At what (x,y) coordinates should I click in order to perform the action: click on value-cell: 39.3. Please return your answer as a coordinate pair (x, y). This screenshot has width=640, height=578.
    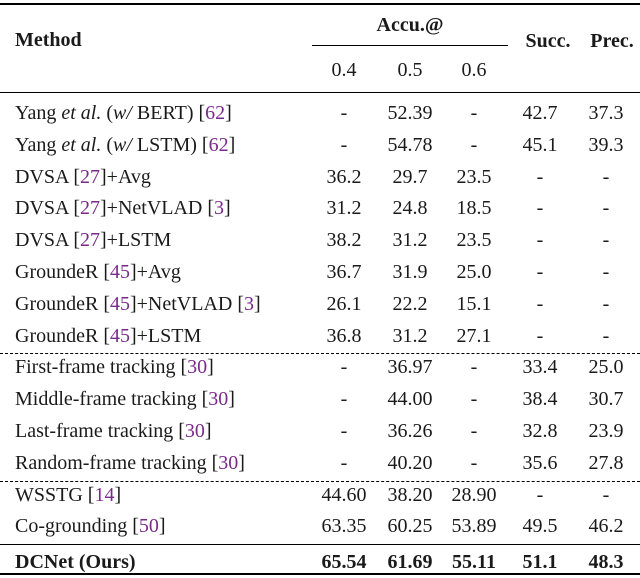
    Looking at the image, I should click on (606, 144).